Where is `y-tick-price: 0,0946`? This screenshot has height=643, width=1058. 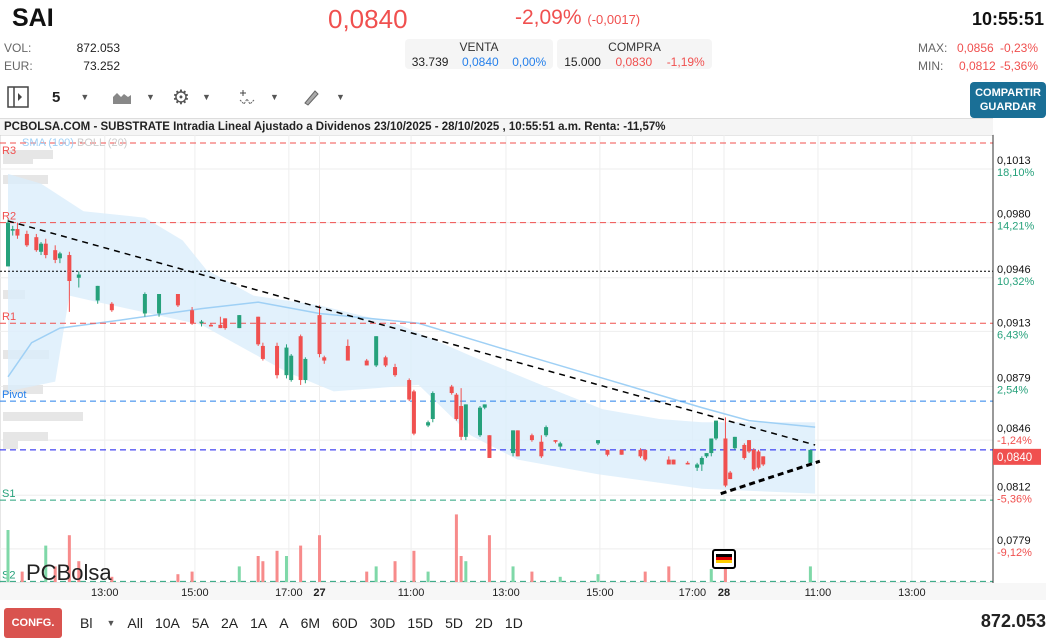
y-tick-price: 0,0946 is located at coordinates (1014, 270).